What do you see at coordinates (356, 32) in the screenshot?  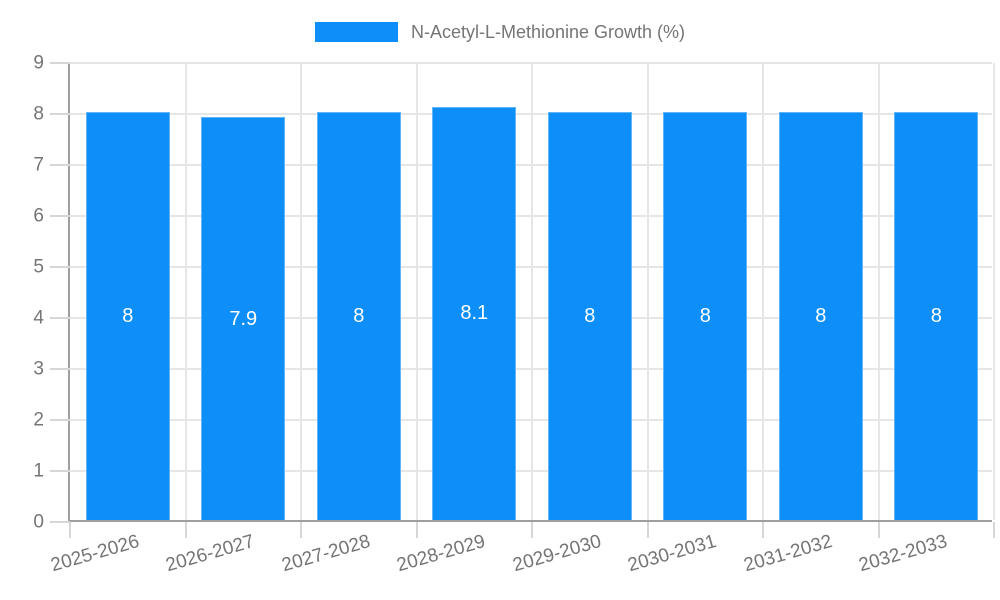 I see `legend-swatch` at bounding box center [356, 32].